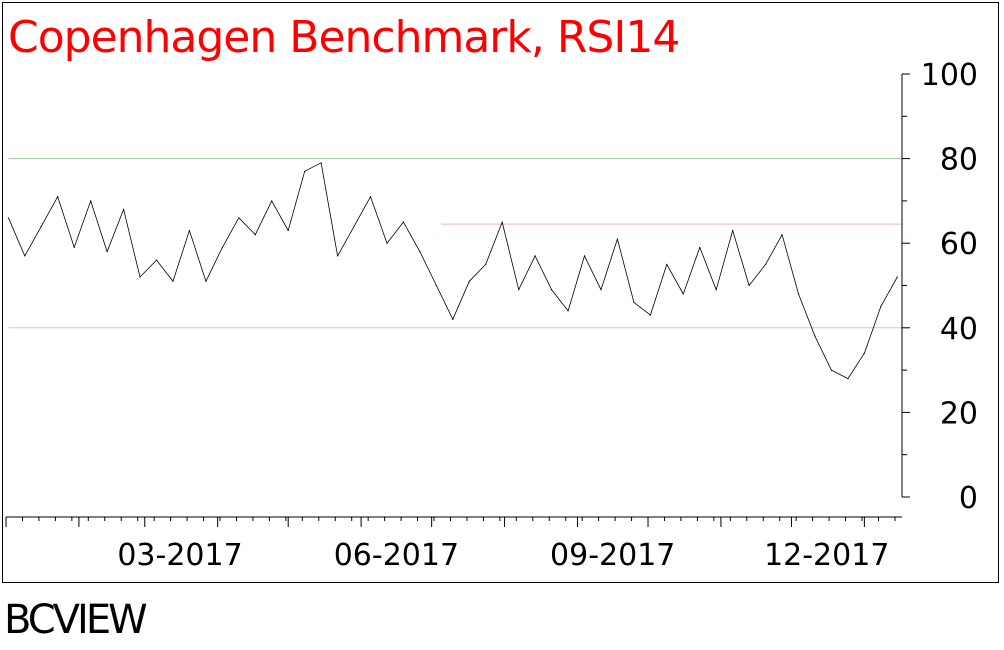 The image size is (1004, 650). What do you see at coordinates (179, 555) in the screenshot?
I see `x-tick-label: 03-2017` at bounding box center [179, 555].